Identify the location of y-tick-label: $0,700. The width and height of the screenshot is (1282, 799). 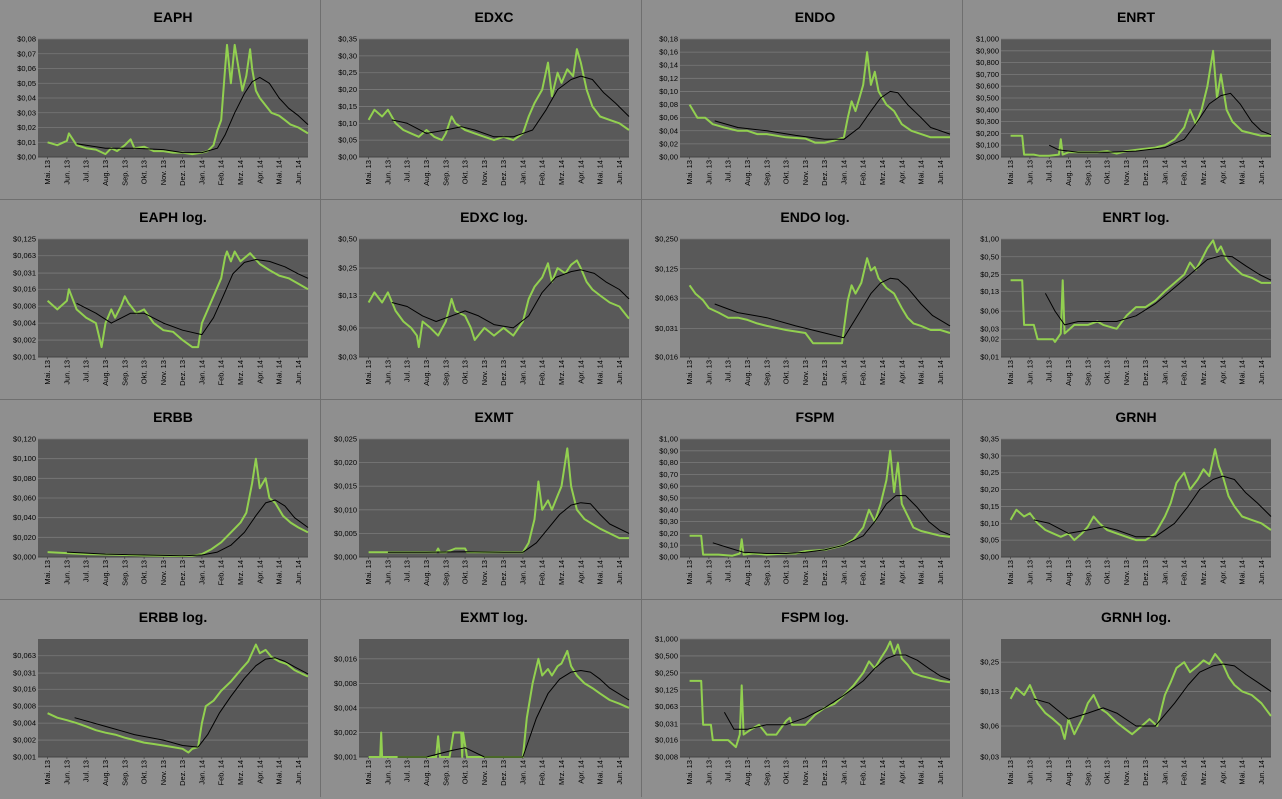
(987, 74).